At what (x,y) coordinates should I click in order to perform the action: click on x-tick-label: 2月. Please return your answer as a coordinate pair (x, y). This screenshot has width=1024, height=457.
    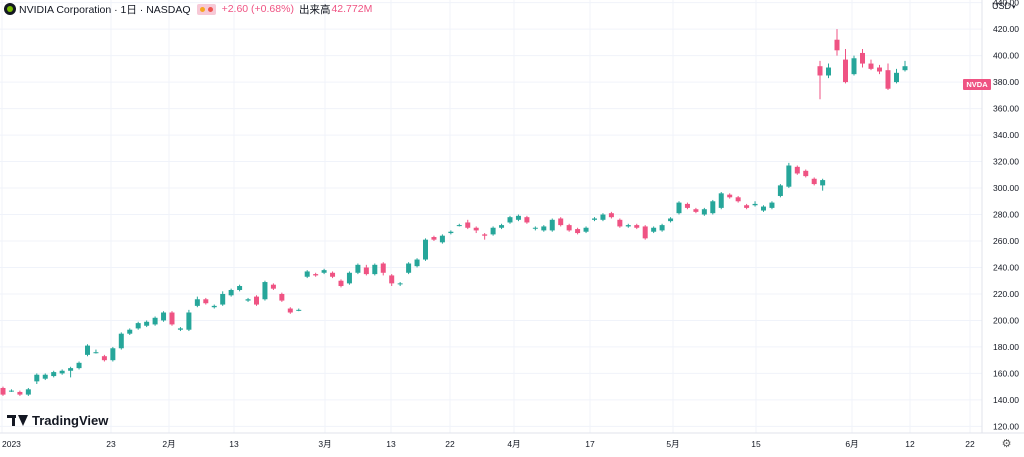
    Looking at the image, I should click on (168, 444).